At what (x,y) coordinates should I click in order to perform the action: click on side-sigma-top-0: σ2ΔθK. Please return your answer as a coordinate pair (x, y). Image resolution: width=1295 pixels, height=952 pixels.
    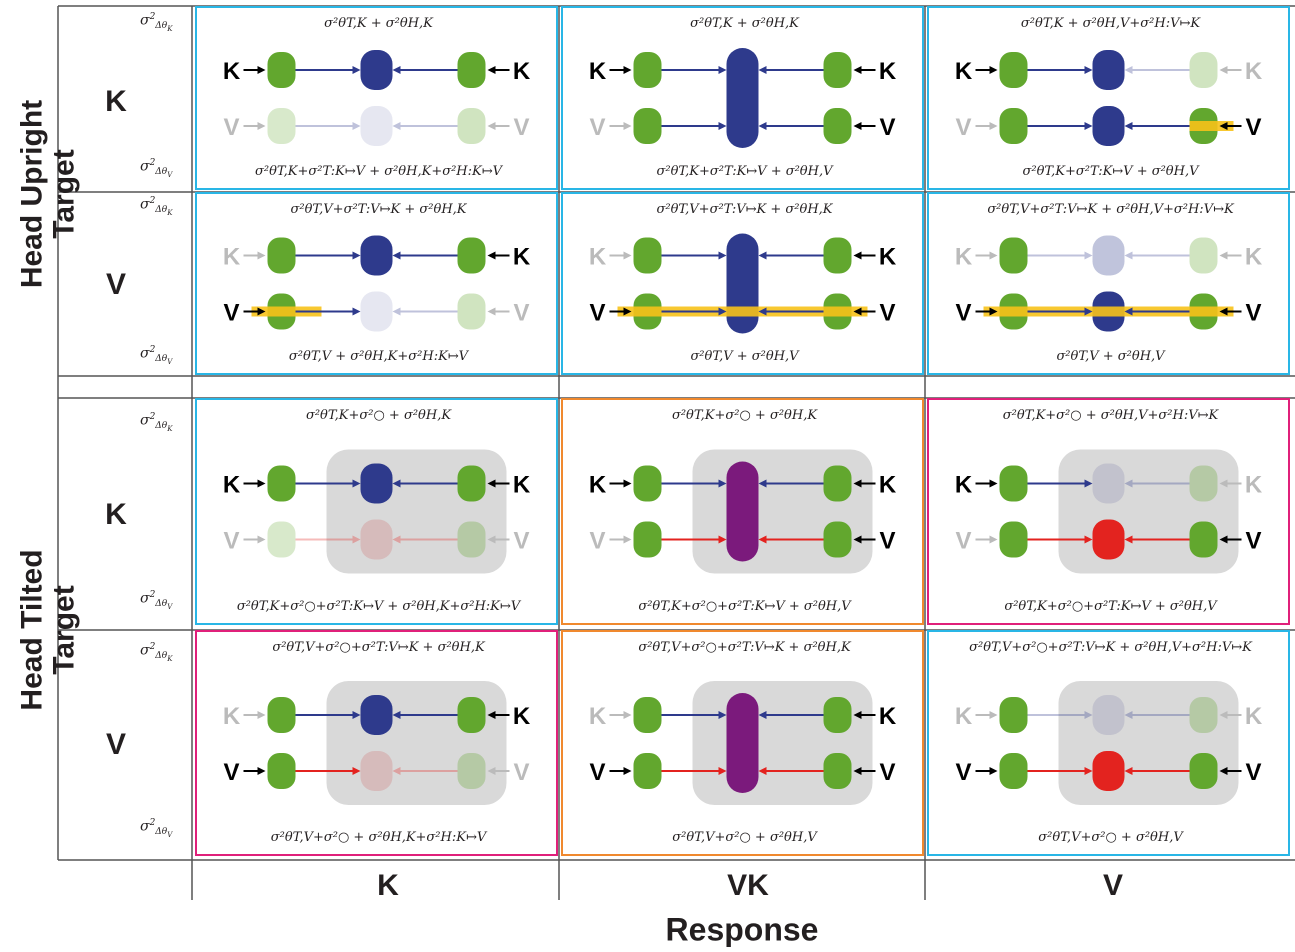
    Looking at the image, I should click on (156, 23).